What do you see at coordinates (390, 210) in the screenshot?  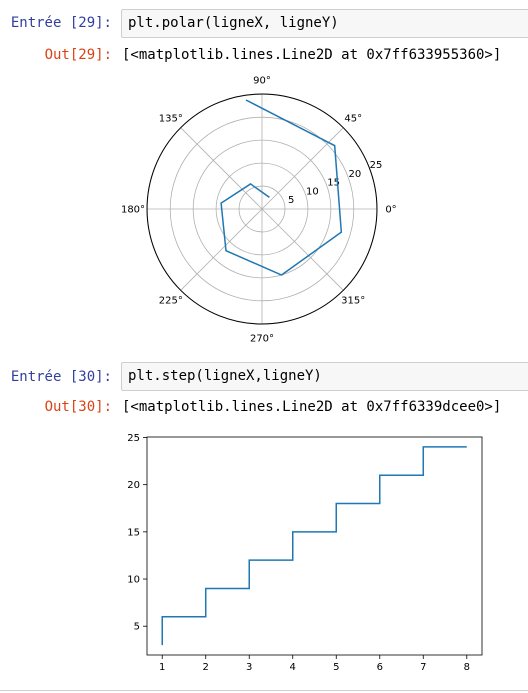 I see `theta-tick-label: 0°` at bounding box center [390, 210].